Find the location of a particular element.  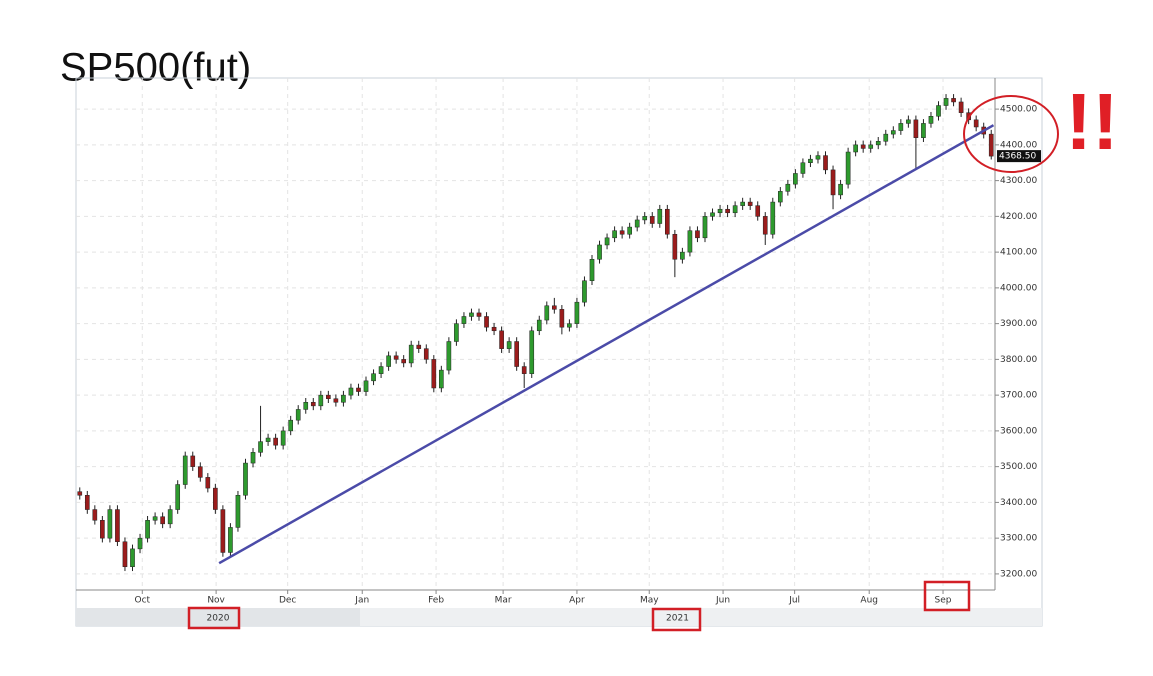

y-tick-label: 3900.00 is located at coordinates (1018, 324).